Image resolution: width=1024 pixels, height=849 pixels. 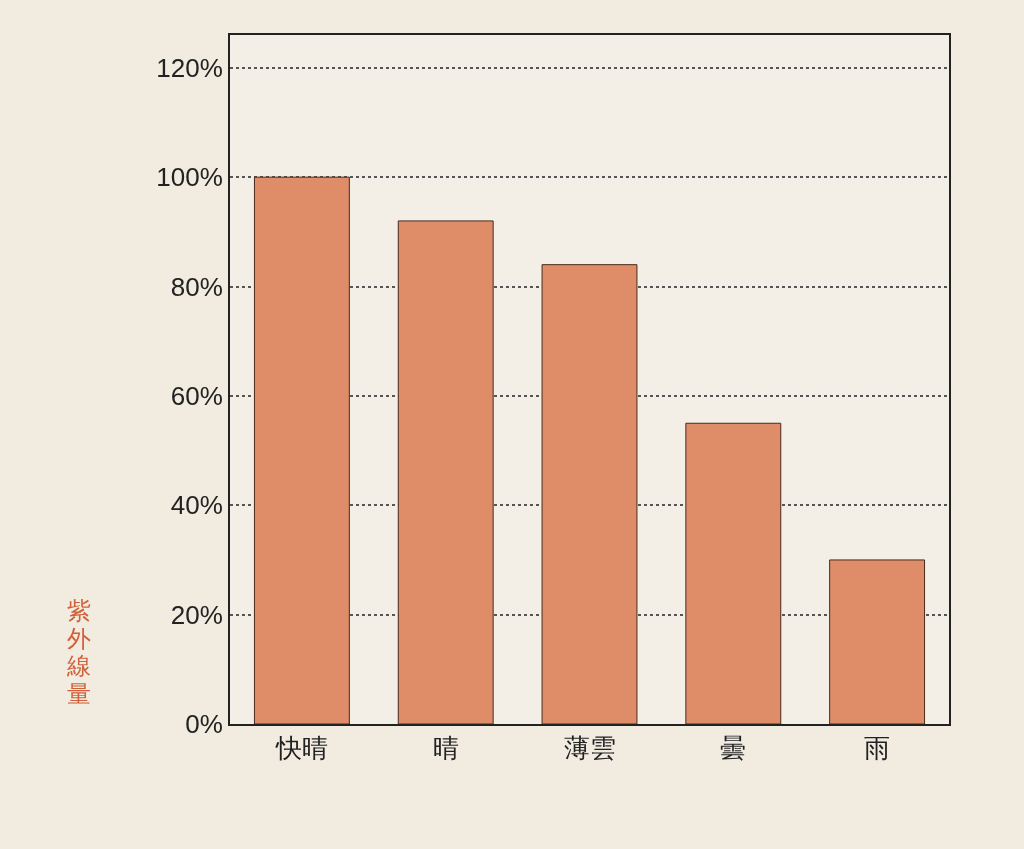 What do you see at coordinates (589, 748) in the screenshot?
I see `x-tick-label: 薄雲` at bounding box center [589, 748].